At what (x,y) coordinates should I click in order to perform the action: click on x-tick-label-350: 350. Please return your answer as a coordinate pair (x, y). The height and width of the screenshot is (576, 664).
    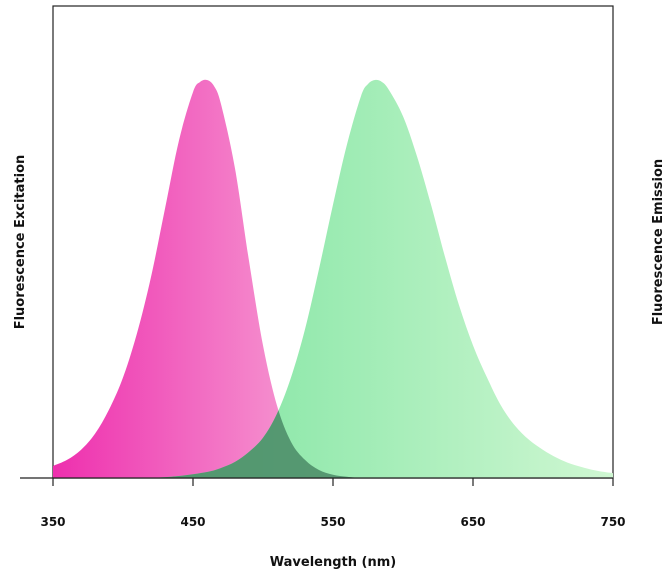
    Looking at the image, I should click on (52, 522).